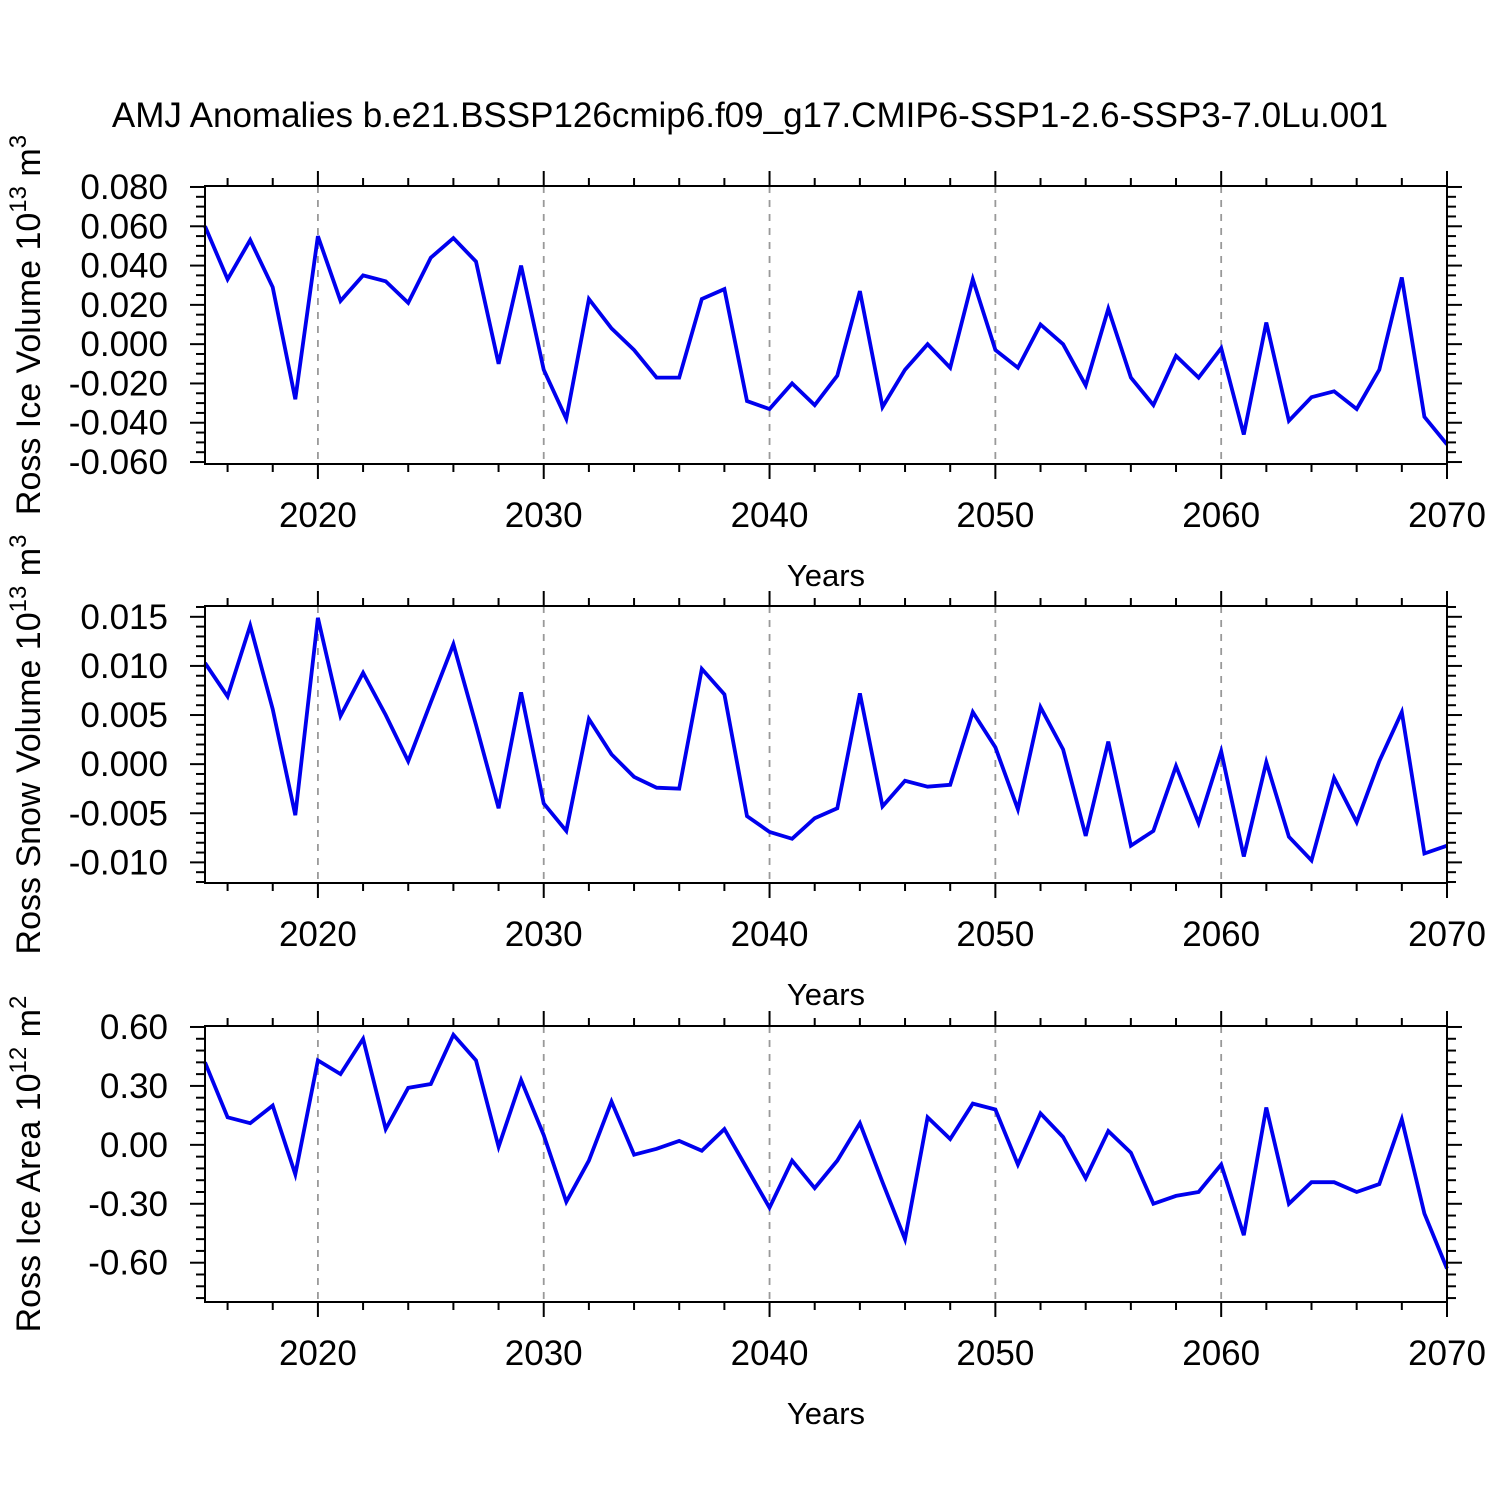 Image resolution: width=1500 pixels, height=1500 pixels. I want to click on y-tick-label: 0.080, so click(124, 187).